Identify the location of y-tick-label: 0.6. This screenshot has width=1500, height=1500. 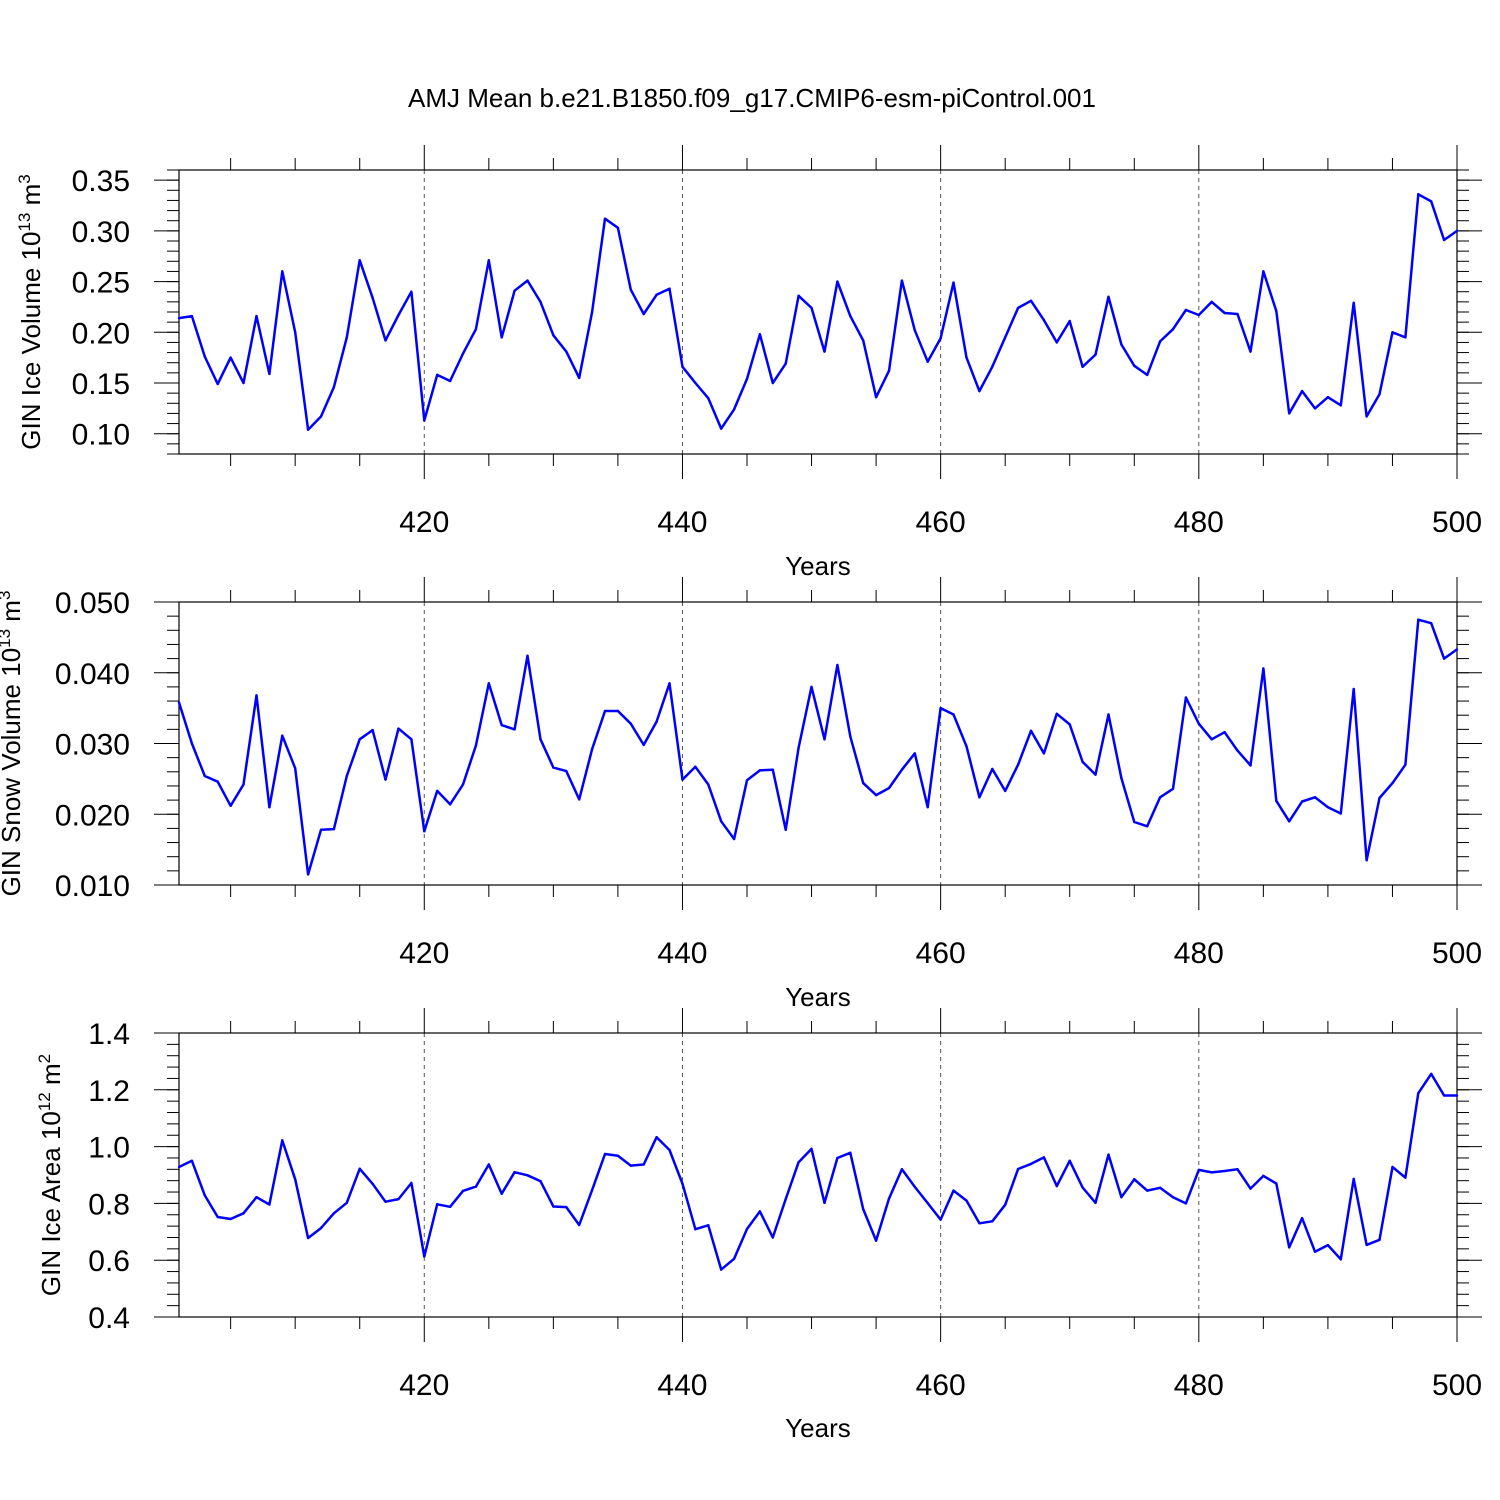
(109, 1261).